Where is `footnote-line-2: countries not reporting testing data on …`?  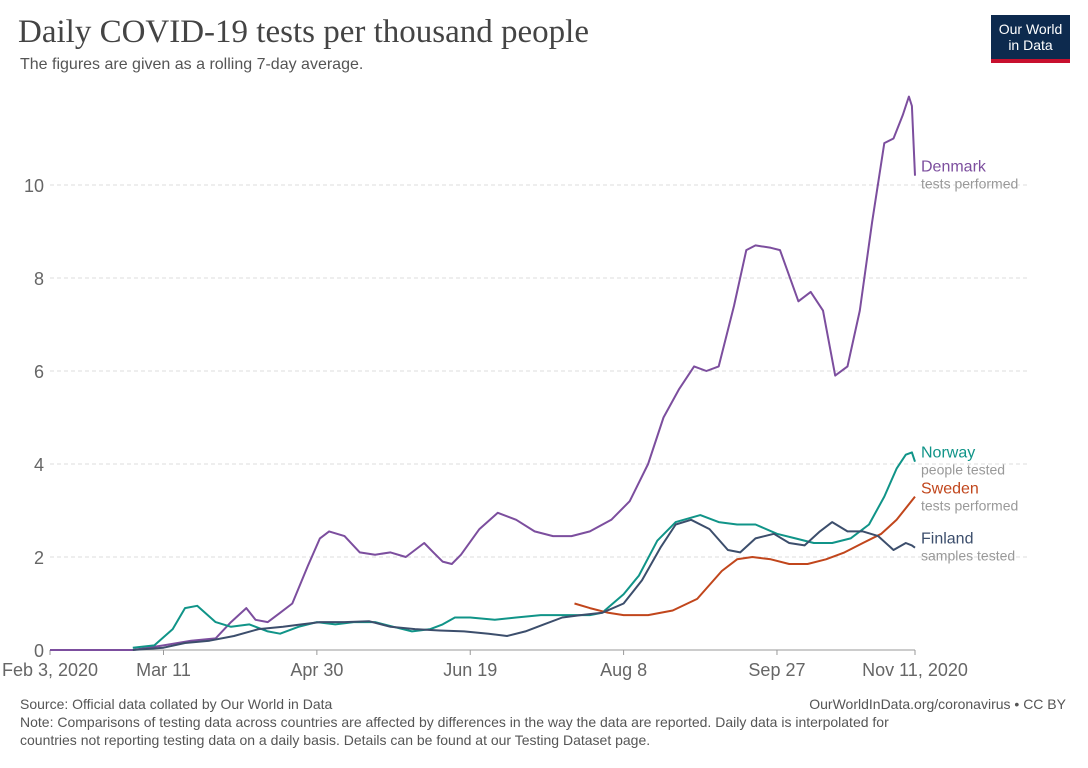 footnote-line-2: countries not reporting testing data on … is located at coordinates (335, 740).